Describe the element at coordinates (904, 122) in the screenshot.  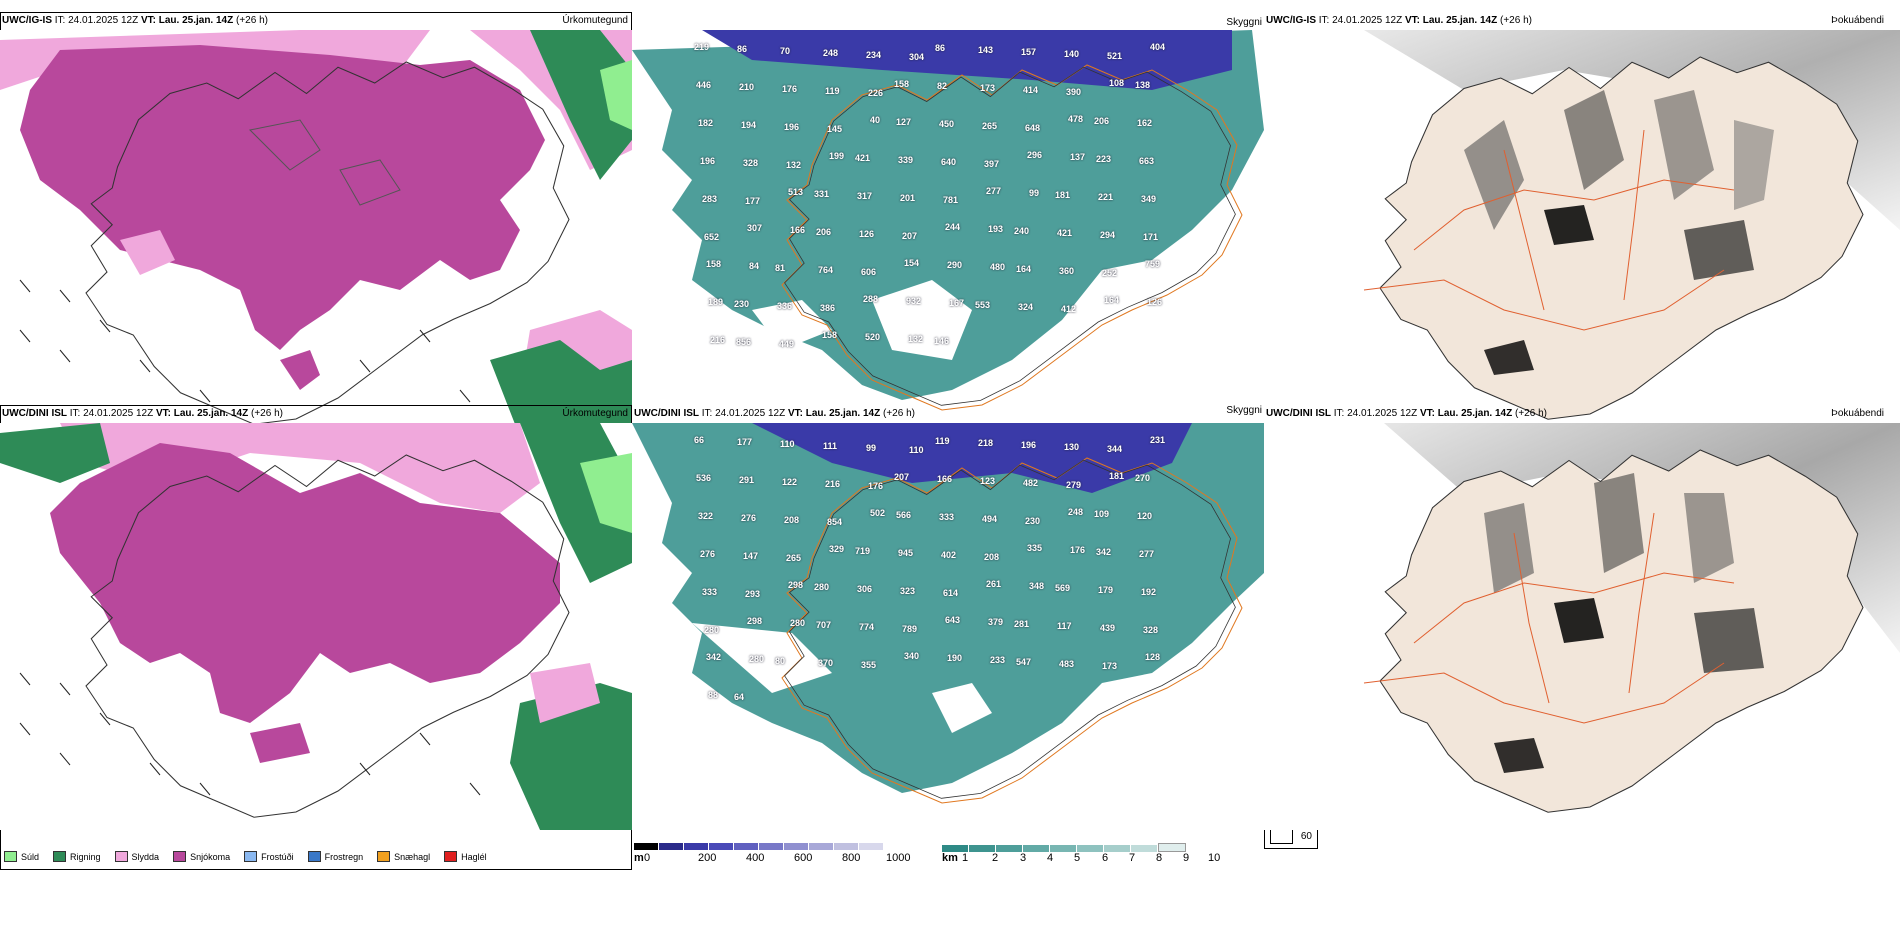
I see `visibility-value-label: 127` at that location.